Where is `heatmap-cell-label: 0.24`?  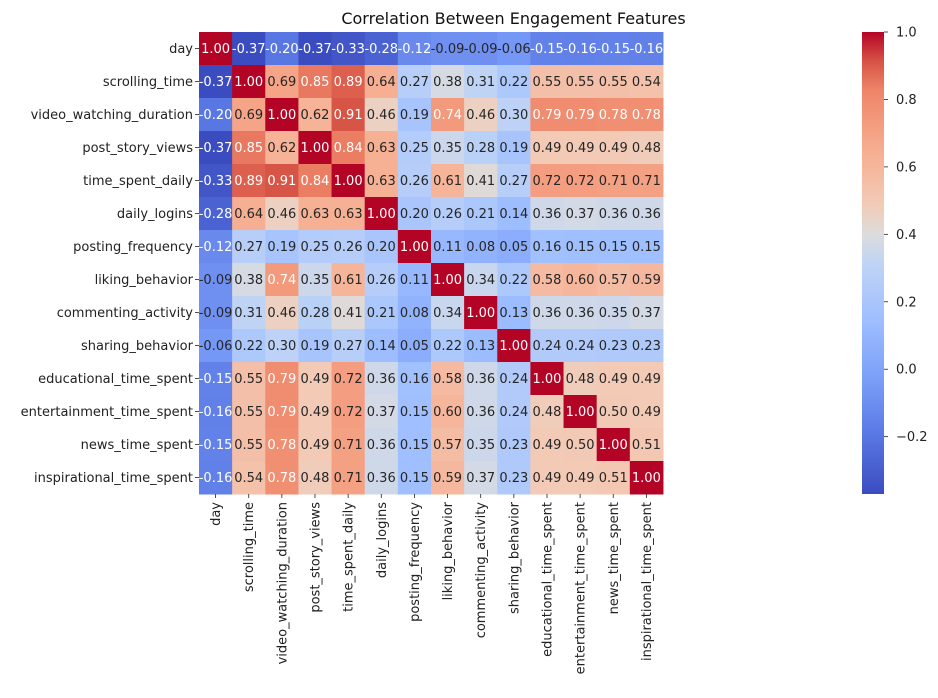 heatmap-cell-label: 0.24 is located at coordinates (580, 346).